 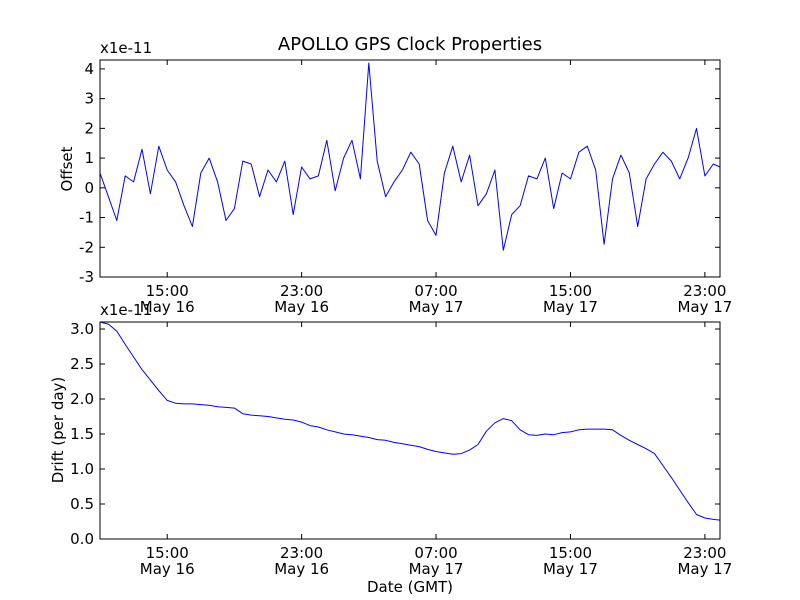 I want to click on drift-ytick-label: 2.0, so click(x=82, y=399).